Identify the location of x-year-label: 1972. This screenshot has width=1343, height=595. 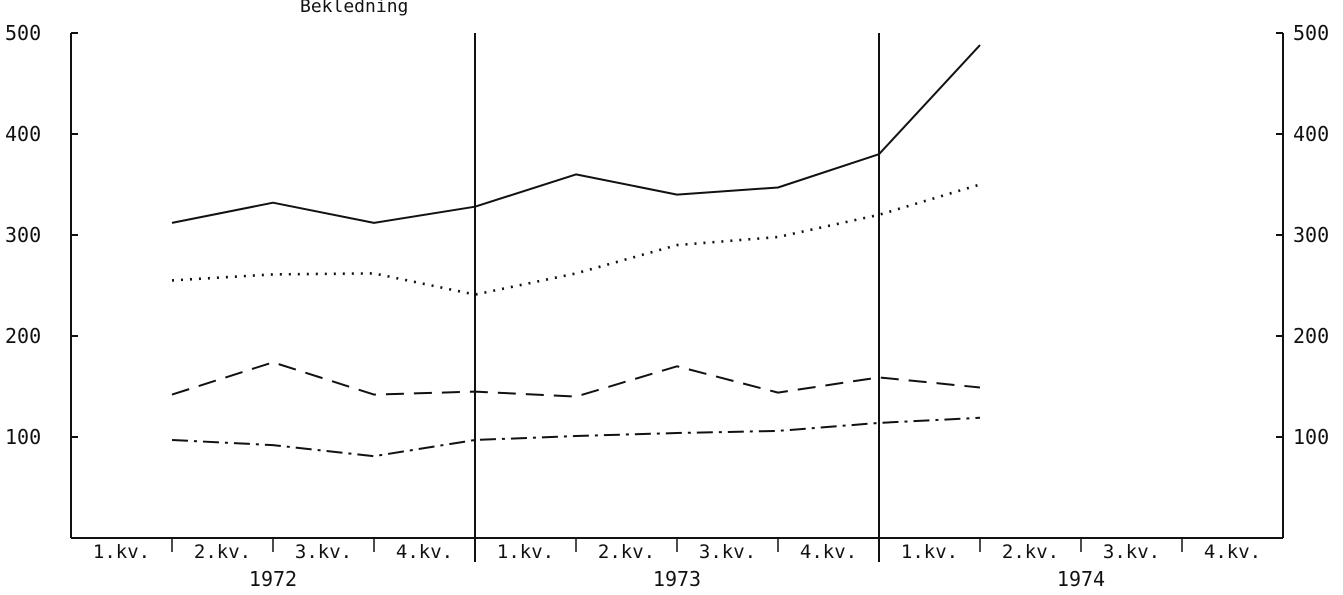
(273, 579).